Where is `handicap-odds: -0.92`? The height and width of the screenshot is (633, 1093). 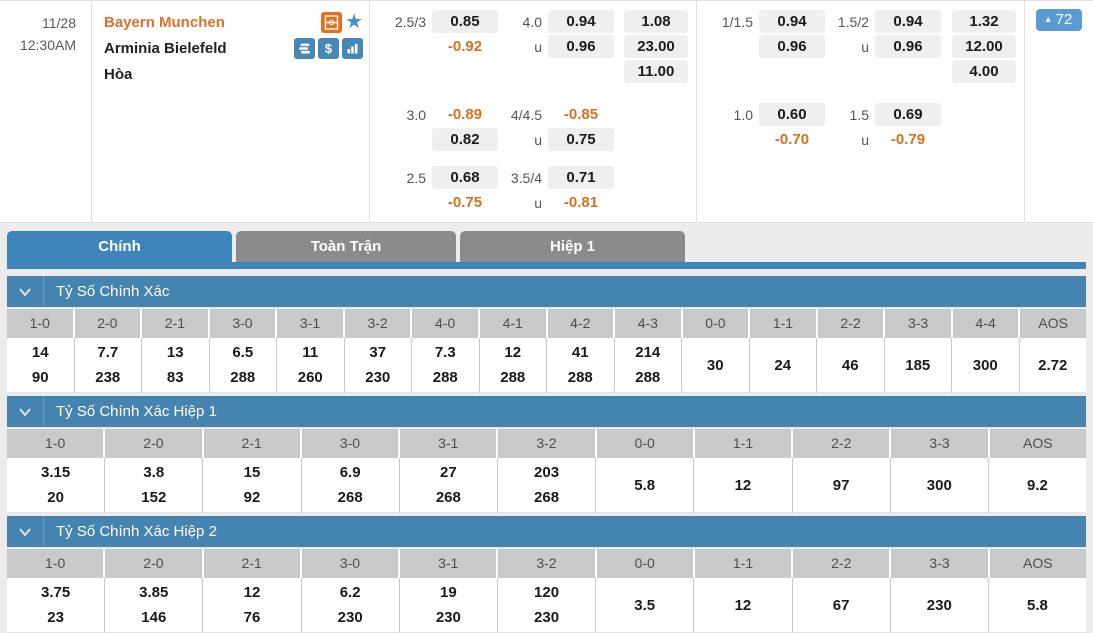 handicap-odds: -0.92 is located at coordinates (465, 46).